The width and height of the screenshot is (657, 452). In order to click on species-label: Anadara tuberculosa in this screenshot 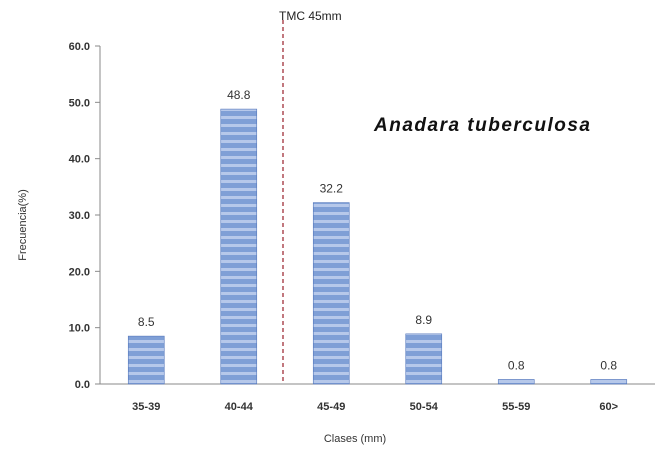, I will do `click(482, 125)`.